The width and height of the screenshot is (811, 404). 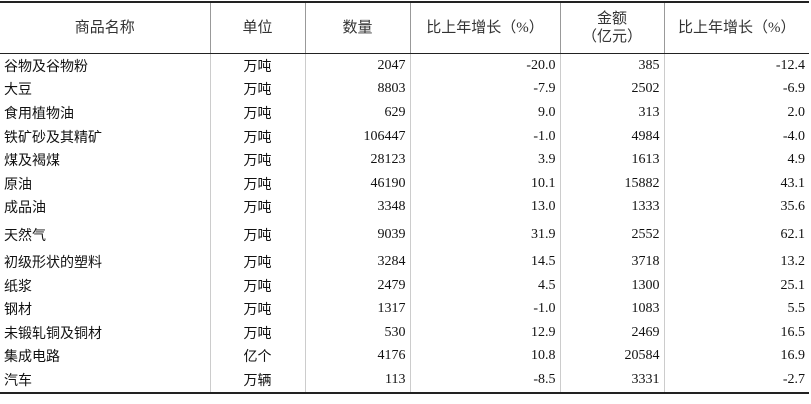 I want to click on product-name: 原油, so click(x=18, y=185).